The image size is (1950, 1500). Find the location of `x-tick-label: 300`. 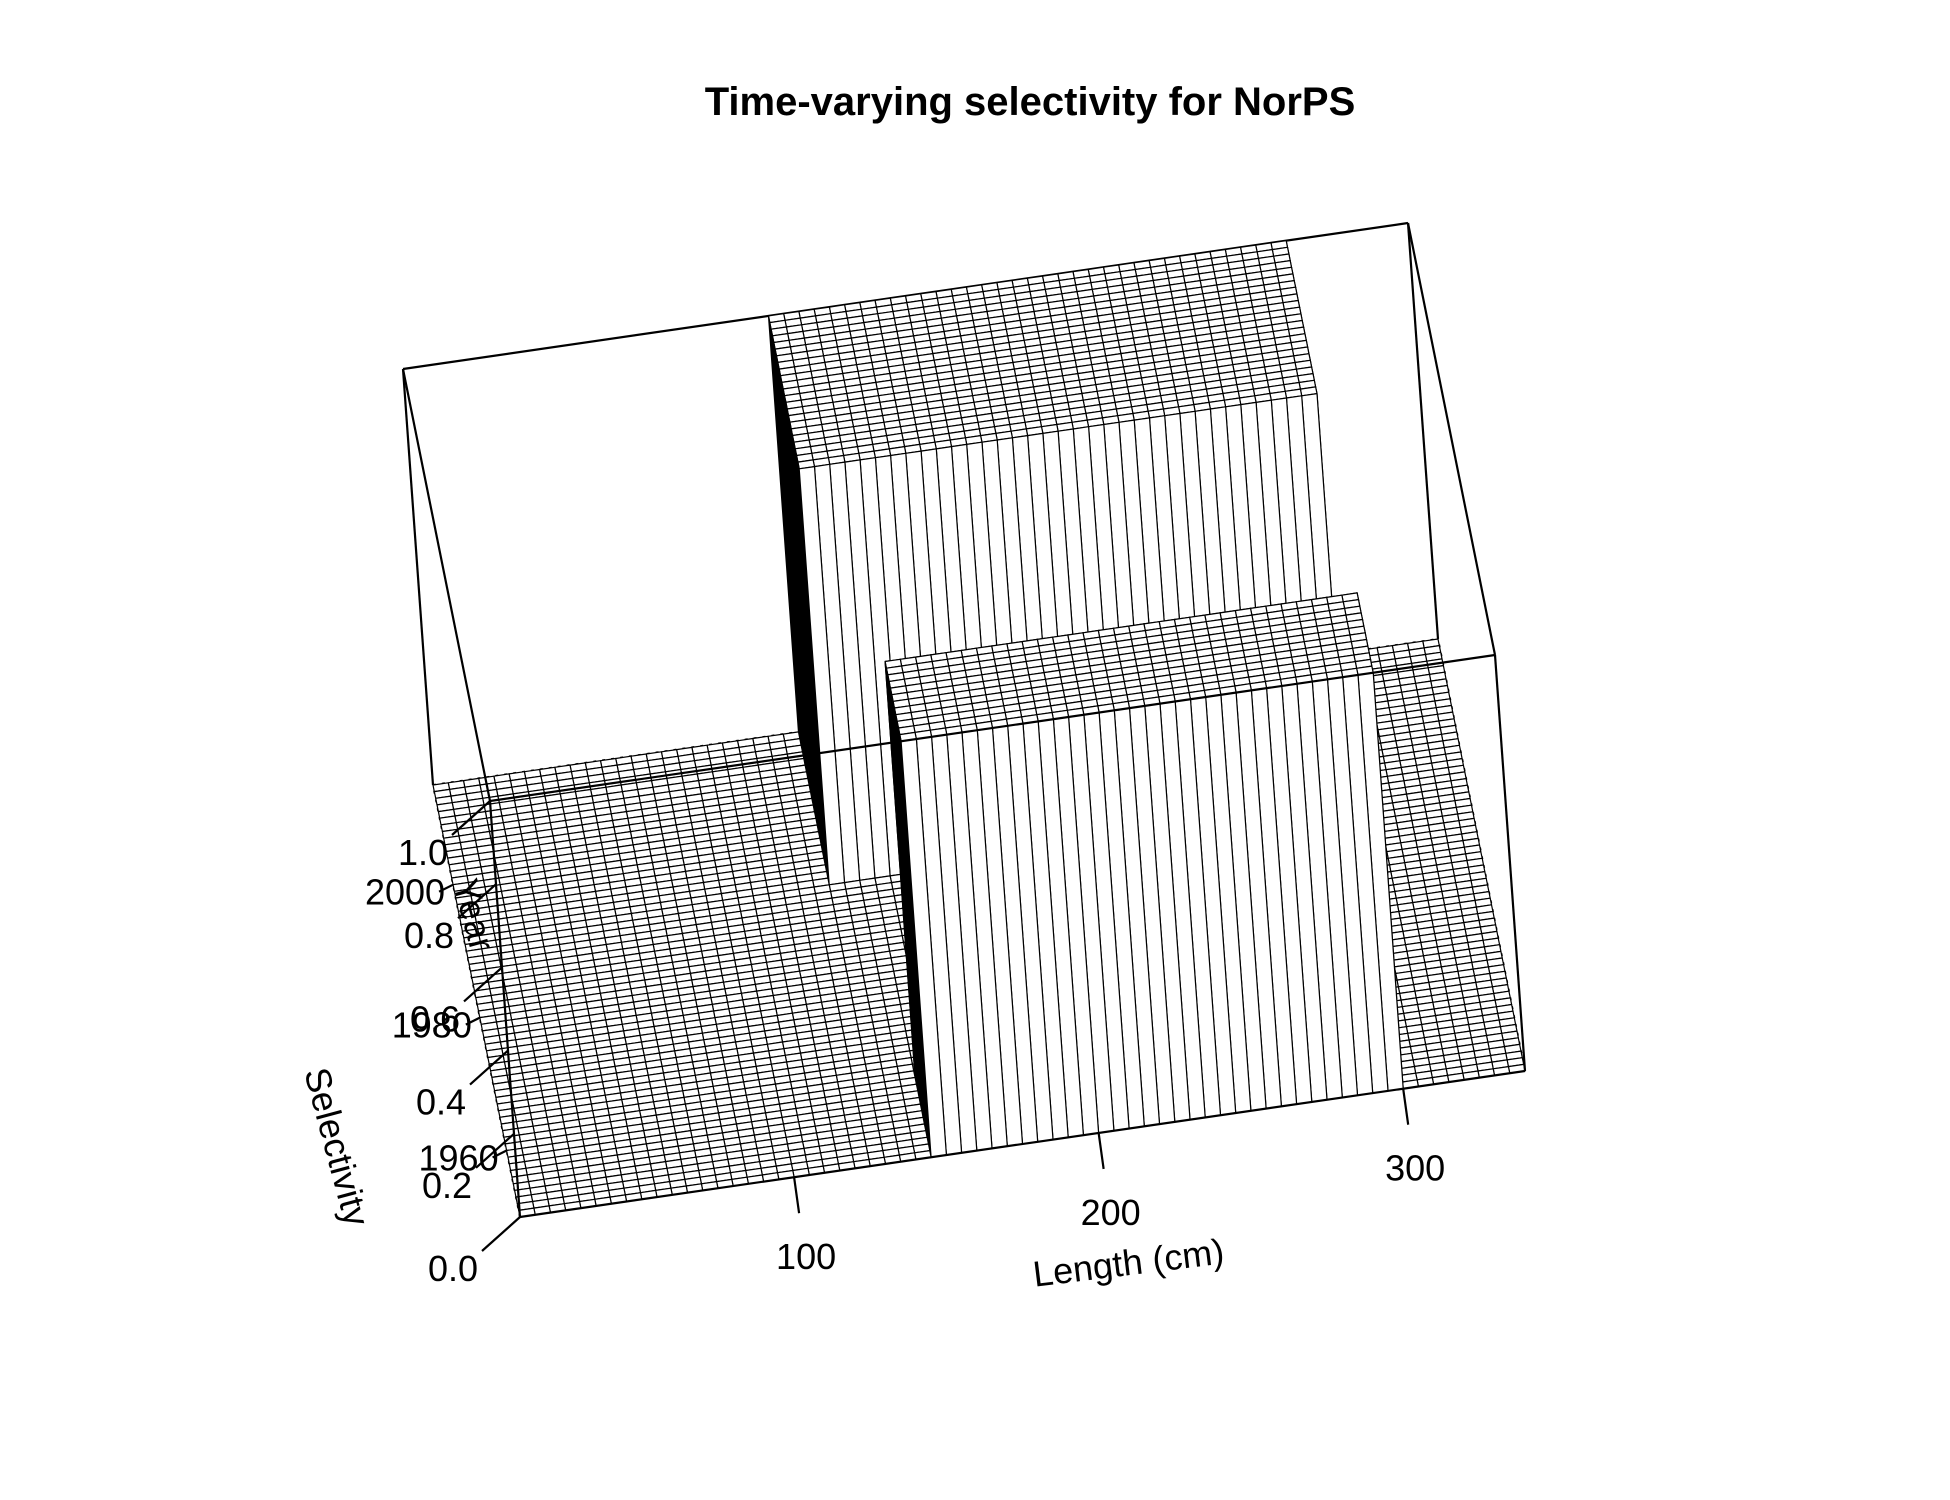

x-tick-label: 300 is located at coordinates (1415, 1168).